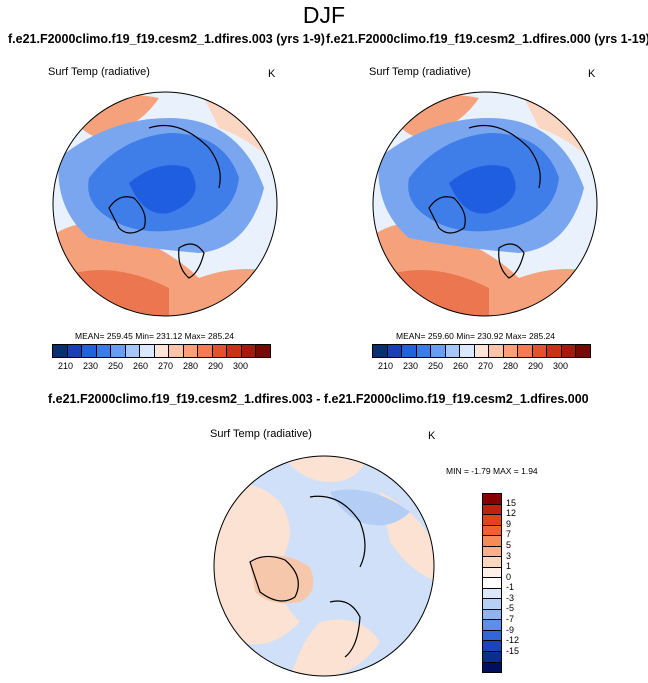 This screenshot has width=648, height=683. I want to click on diff-neg-region, so click(370, 507).